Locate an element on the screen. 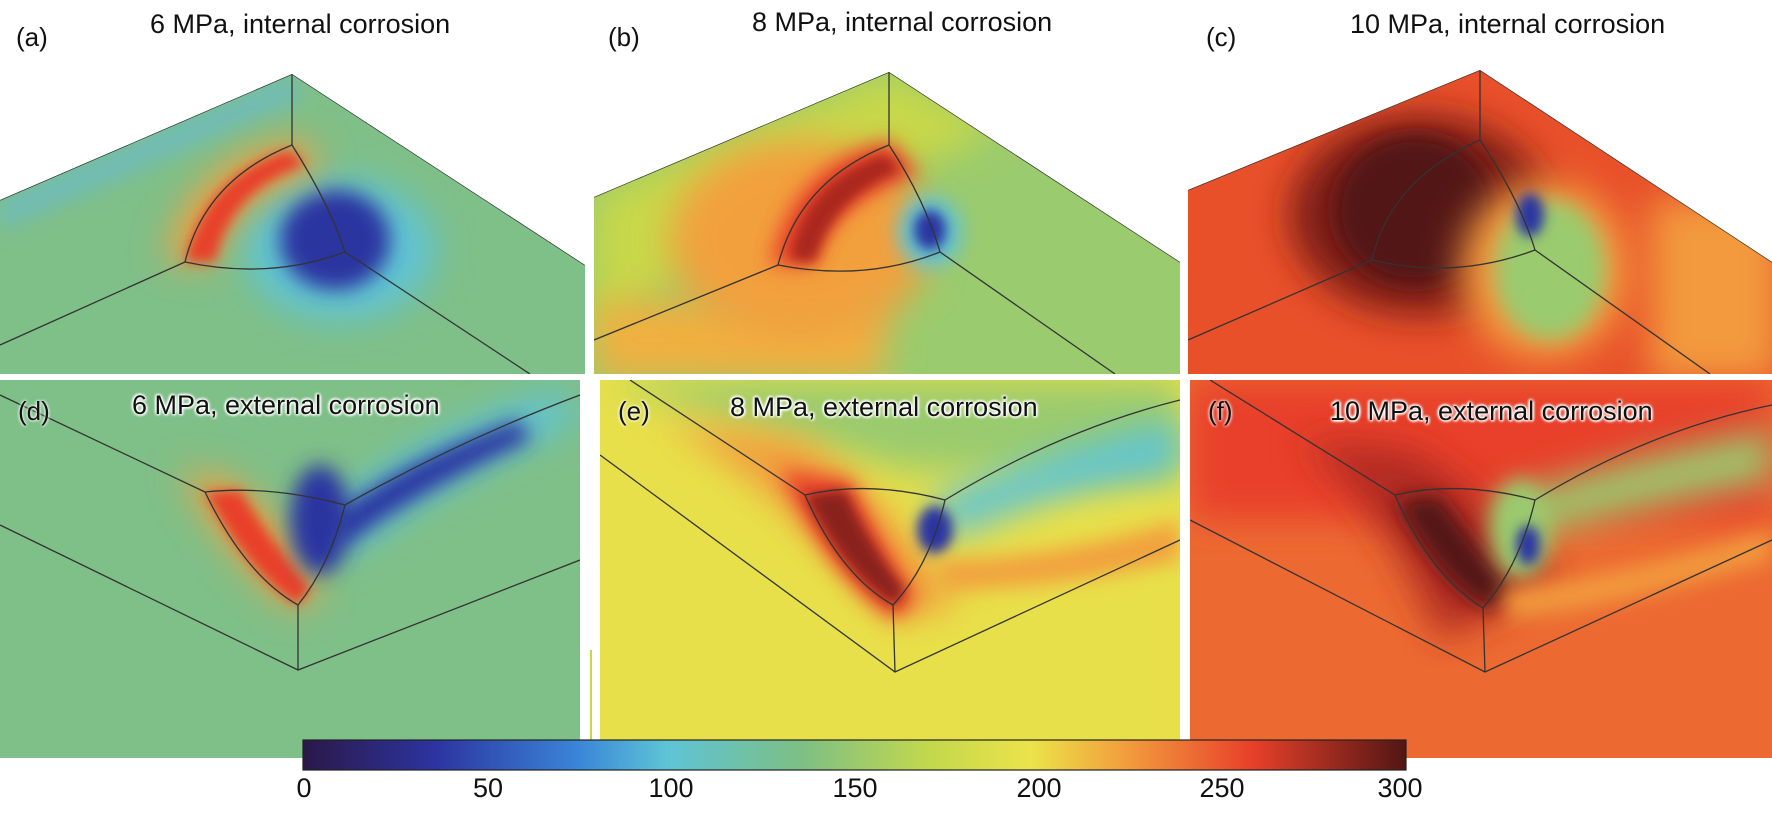 Image resolution: width=1772 pixels, height=836 pixels. panel-label-b: (b) is located at coordinates (624, 37).